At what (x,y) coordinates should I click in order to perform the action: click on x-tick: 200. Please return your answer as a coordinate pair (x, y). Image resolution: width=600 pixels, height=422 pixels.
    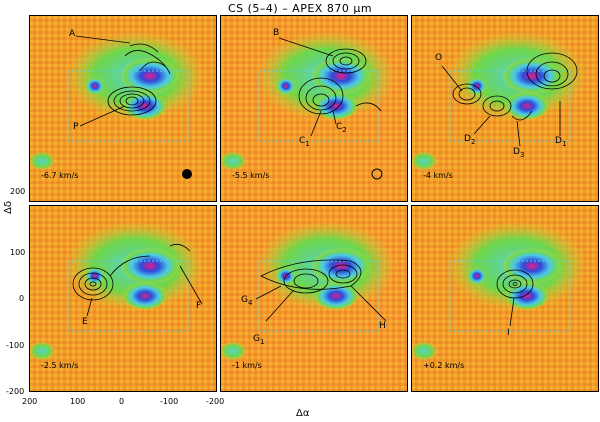
    Looking at the image, I should click on (30, 401).